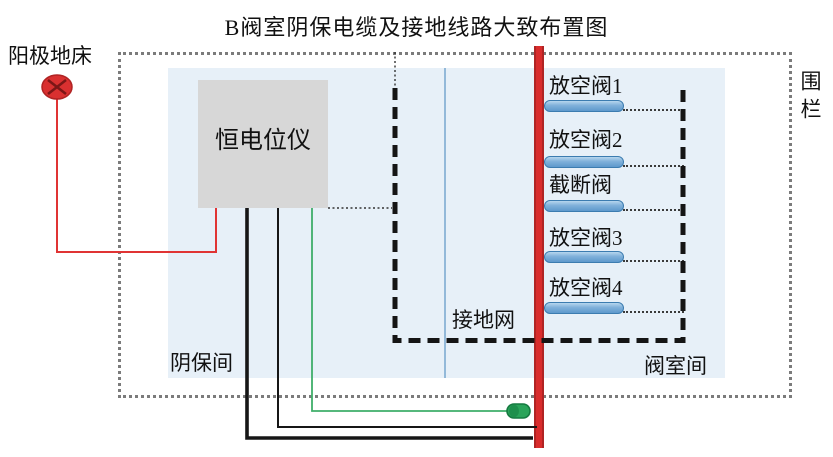 The width and height of the screenshot is (833, 457). Describe the element at coordinates (50, 56) in the screenshot. I see `anode-bed-label: 阳极地床` at that location.